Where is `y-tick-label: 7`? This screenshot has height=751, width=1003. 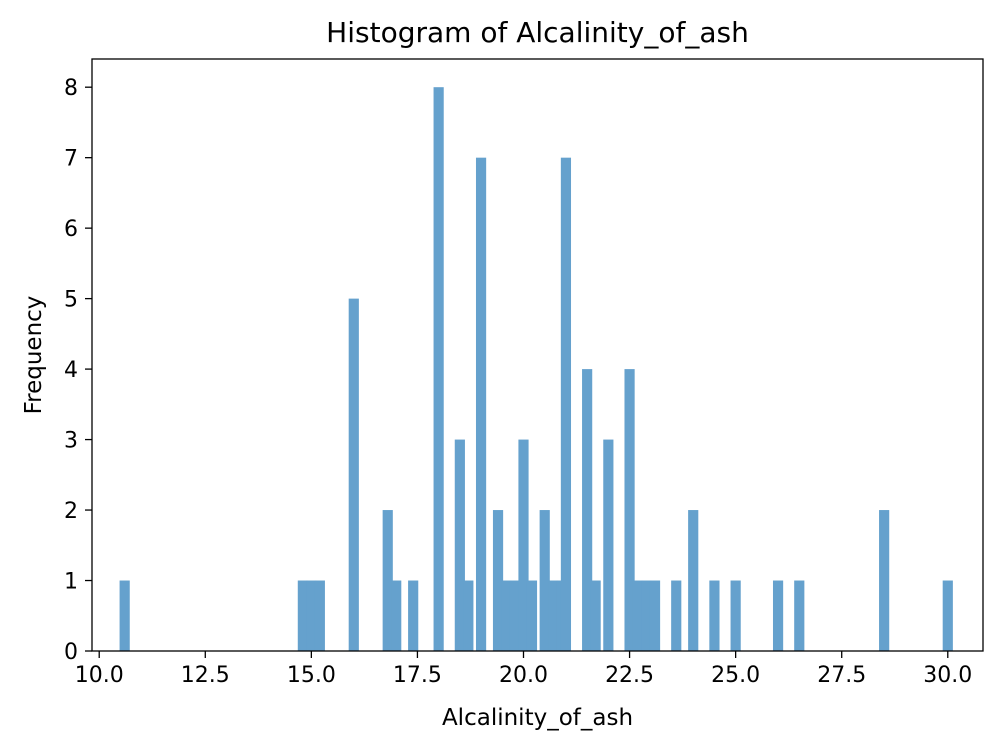
y-tick-label: 7 is located at coordinates (71, 159).